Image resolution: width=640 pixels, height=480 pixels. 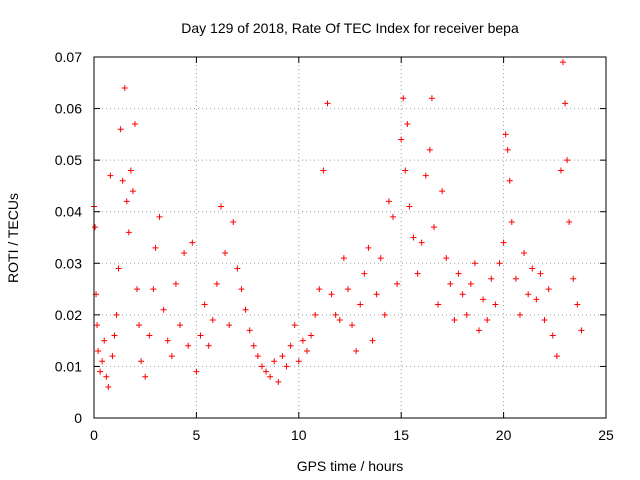 I want to click on y-axis-title: ROTI / TECUs, so click(x=13, y=238).